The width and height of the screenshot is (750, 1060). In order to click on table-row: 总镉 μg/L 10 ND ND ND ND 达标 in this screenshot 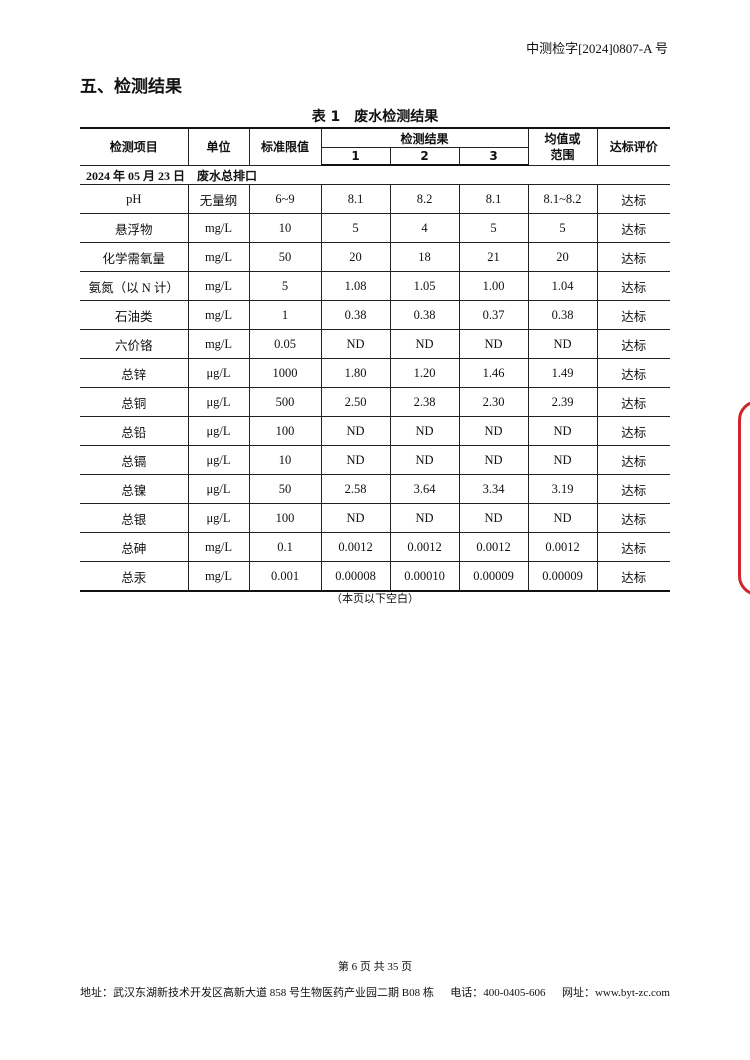, I will do `click(375, 460)`.